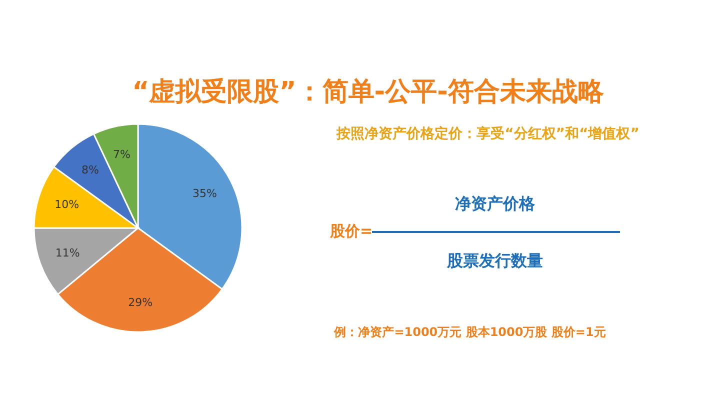 The width and height of the screenshot is (720, 405). What do you see at coordinates (204, 193) in the screenshot?
I see `data-label: 35%` at bounding box center [204, 193].